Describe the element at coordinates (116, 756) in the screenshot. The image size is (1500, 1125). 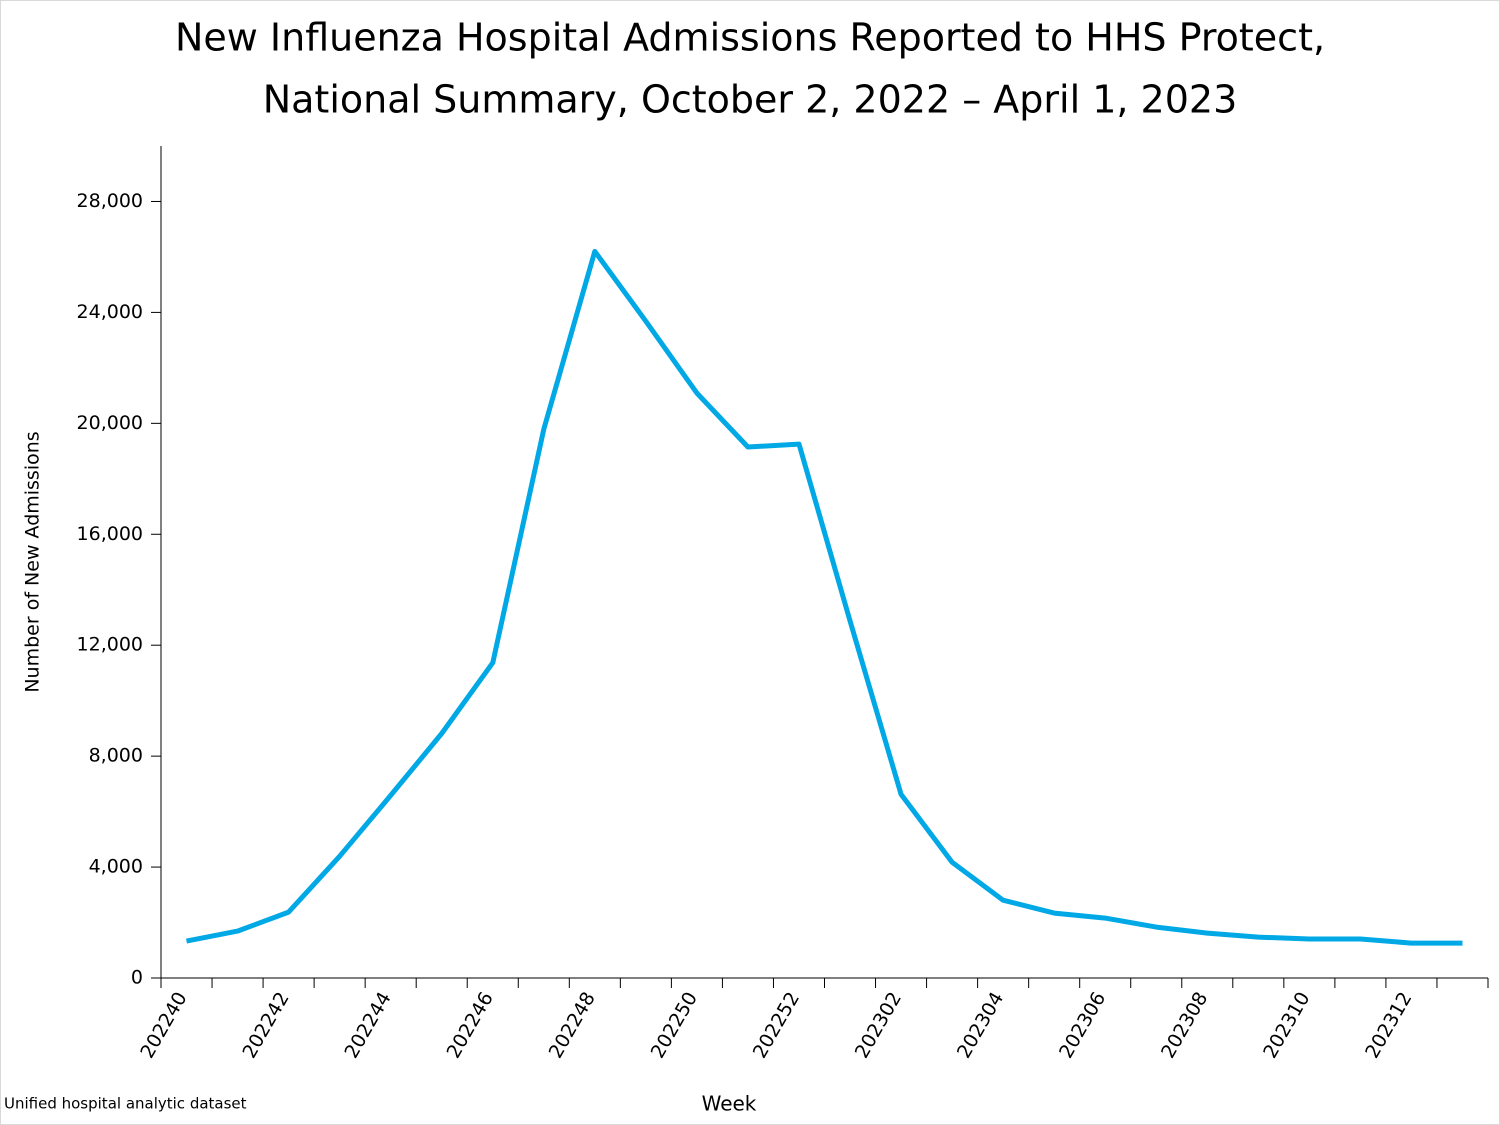
I see `y-tick-label: 8,000` at that location.